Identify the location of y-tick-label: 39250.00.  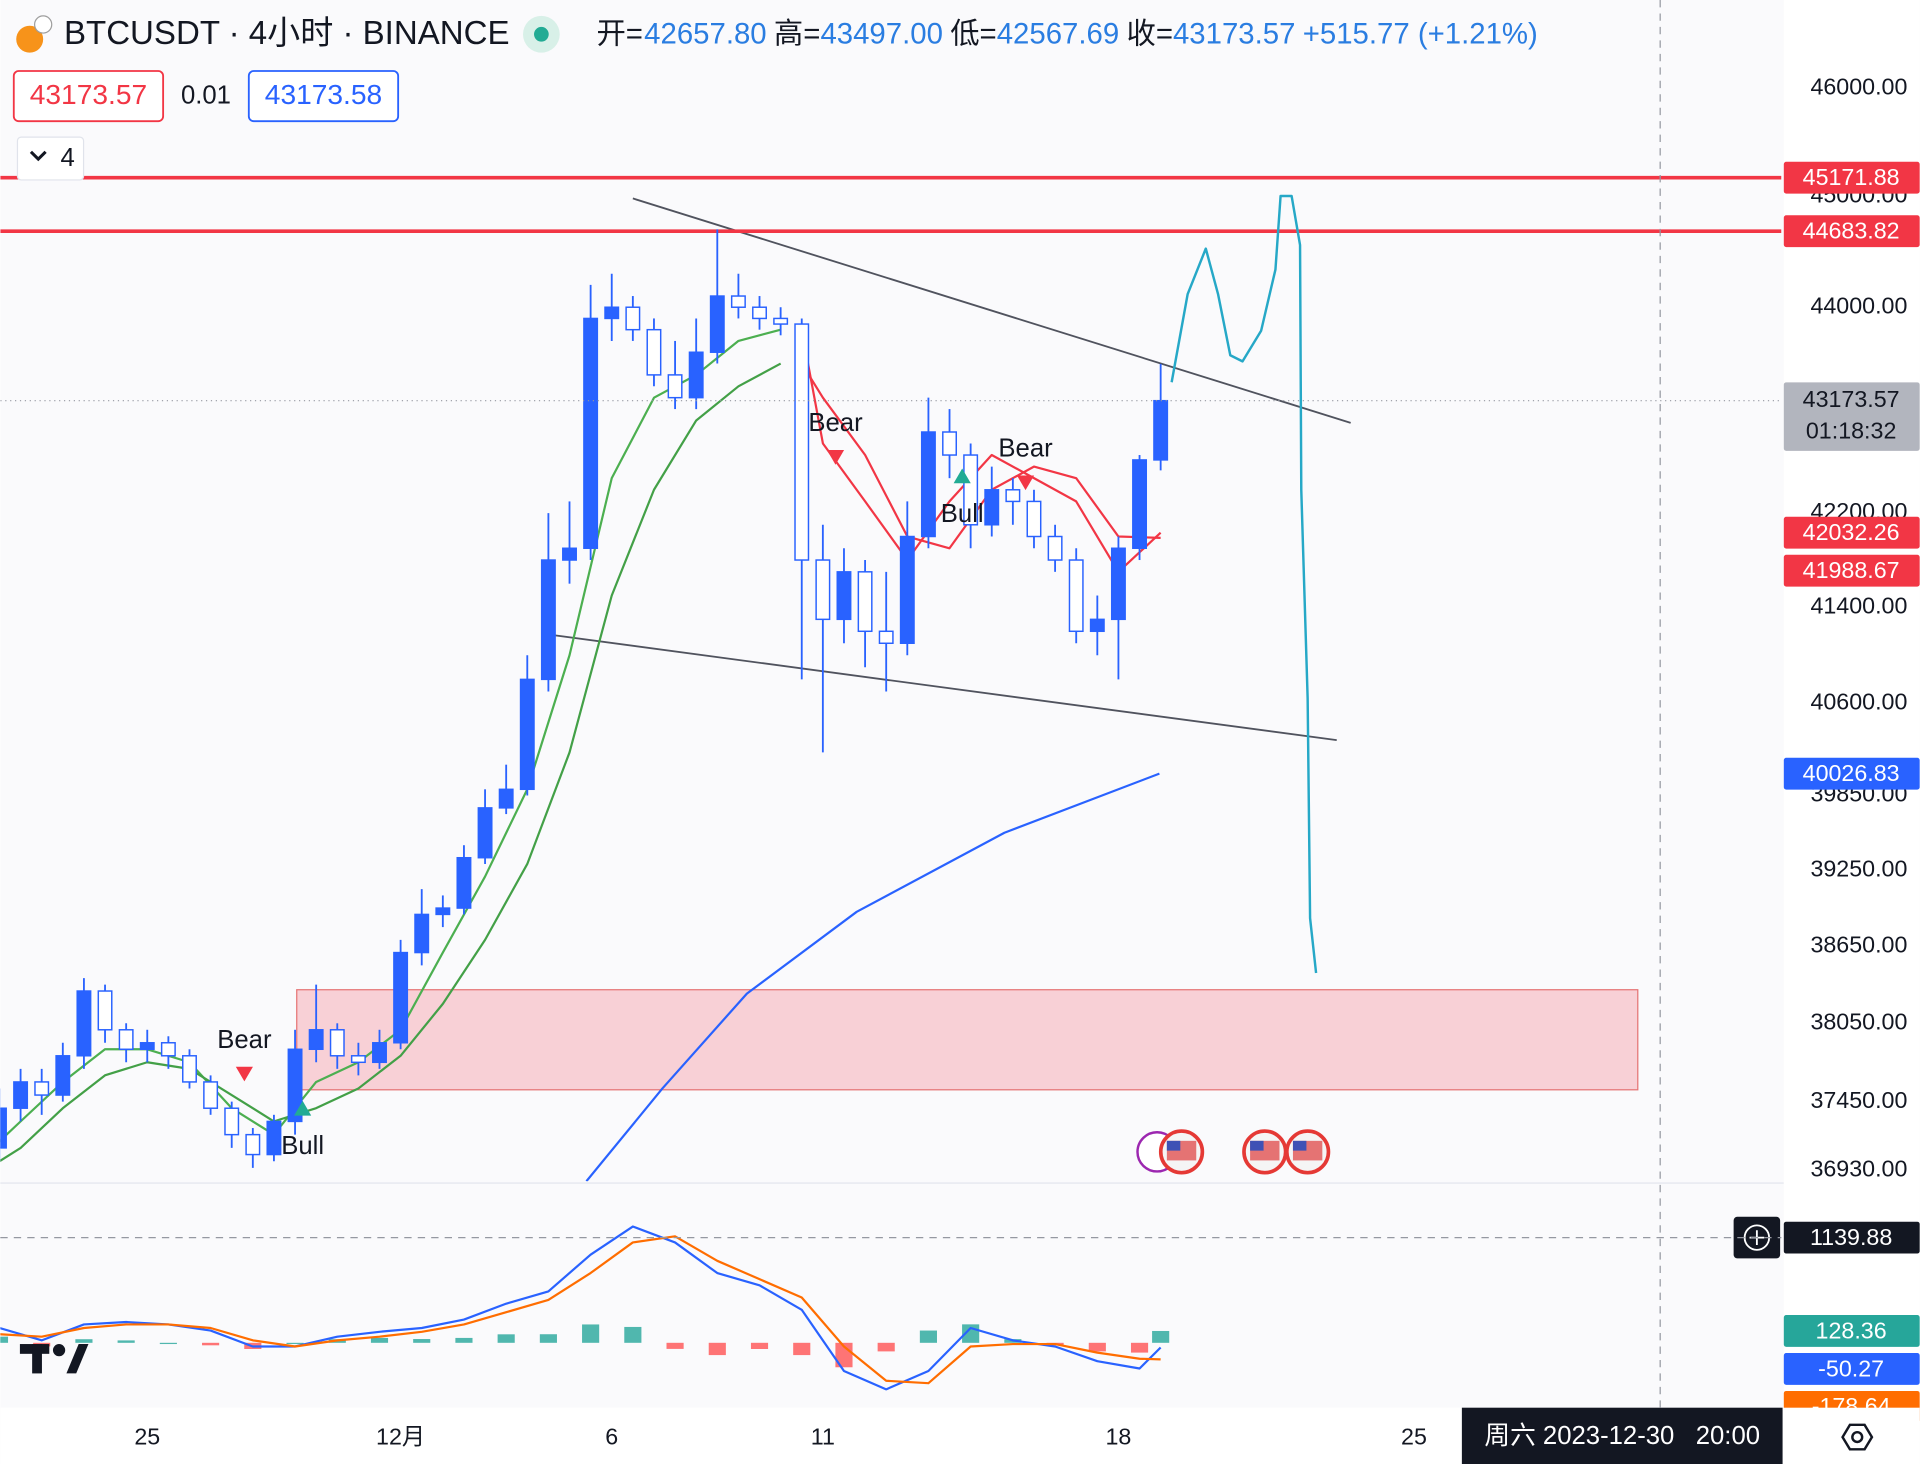
(1858, 868).